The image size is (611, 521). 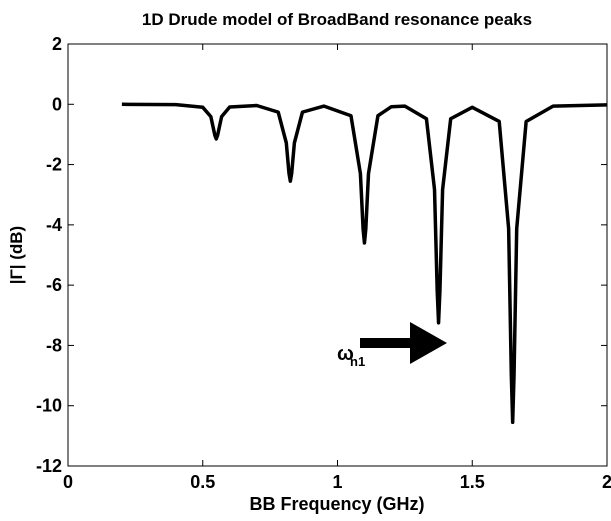 What do you see at coordinates (49, 406) in the screenshot?
I see `y-tick-label: -10` at bounding box center [49, 406].